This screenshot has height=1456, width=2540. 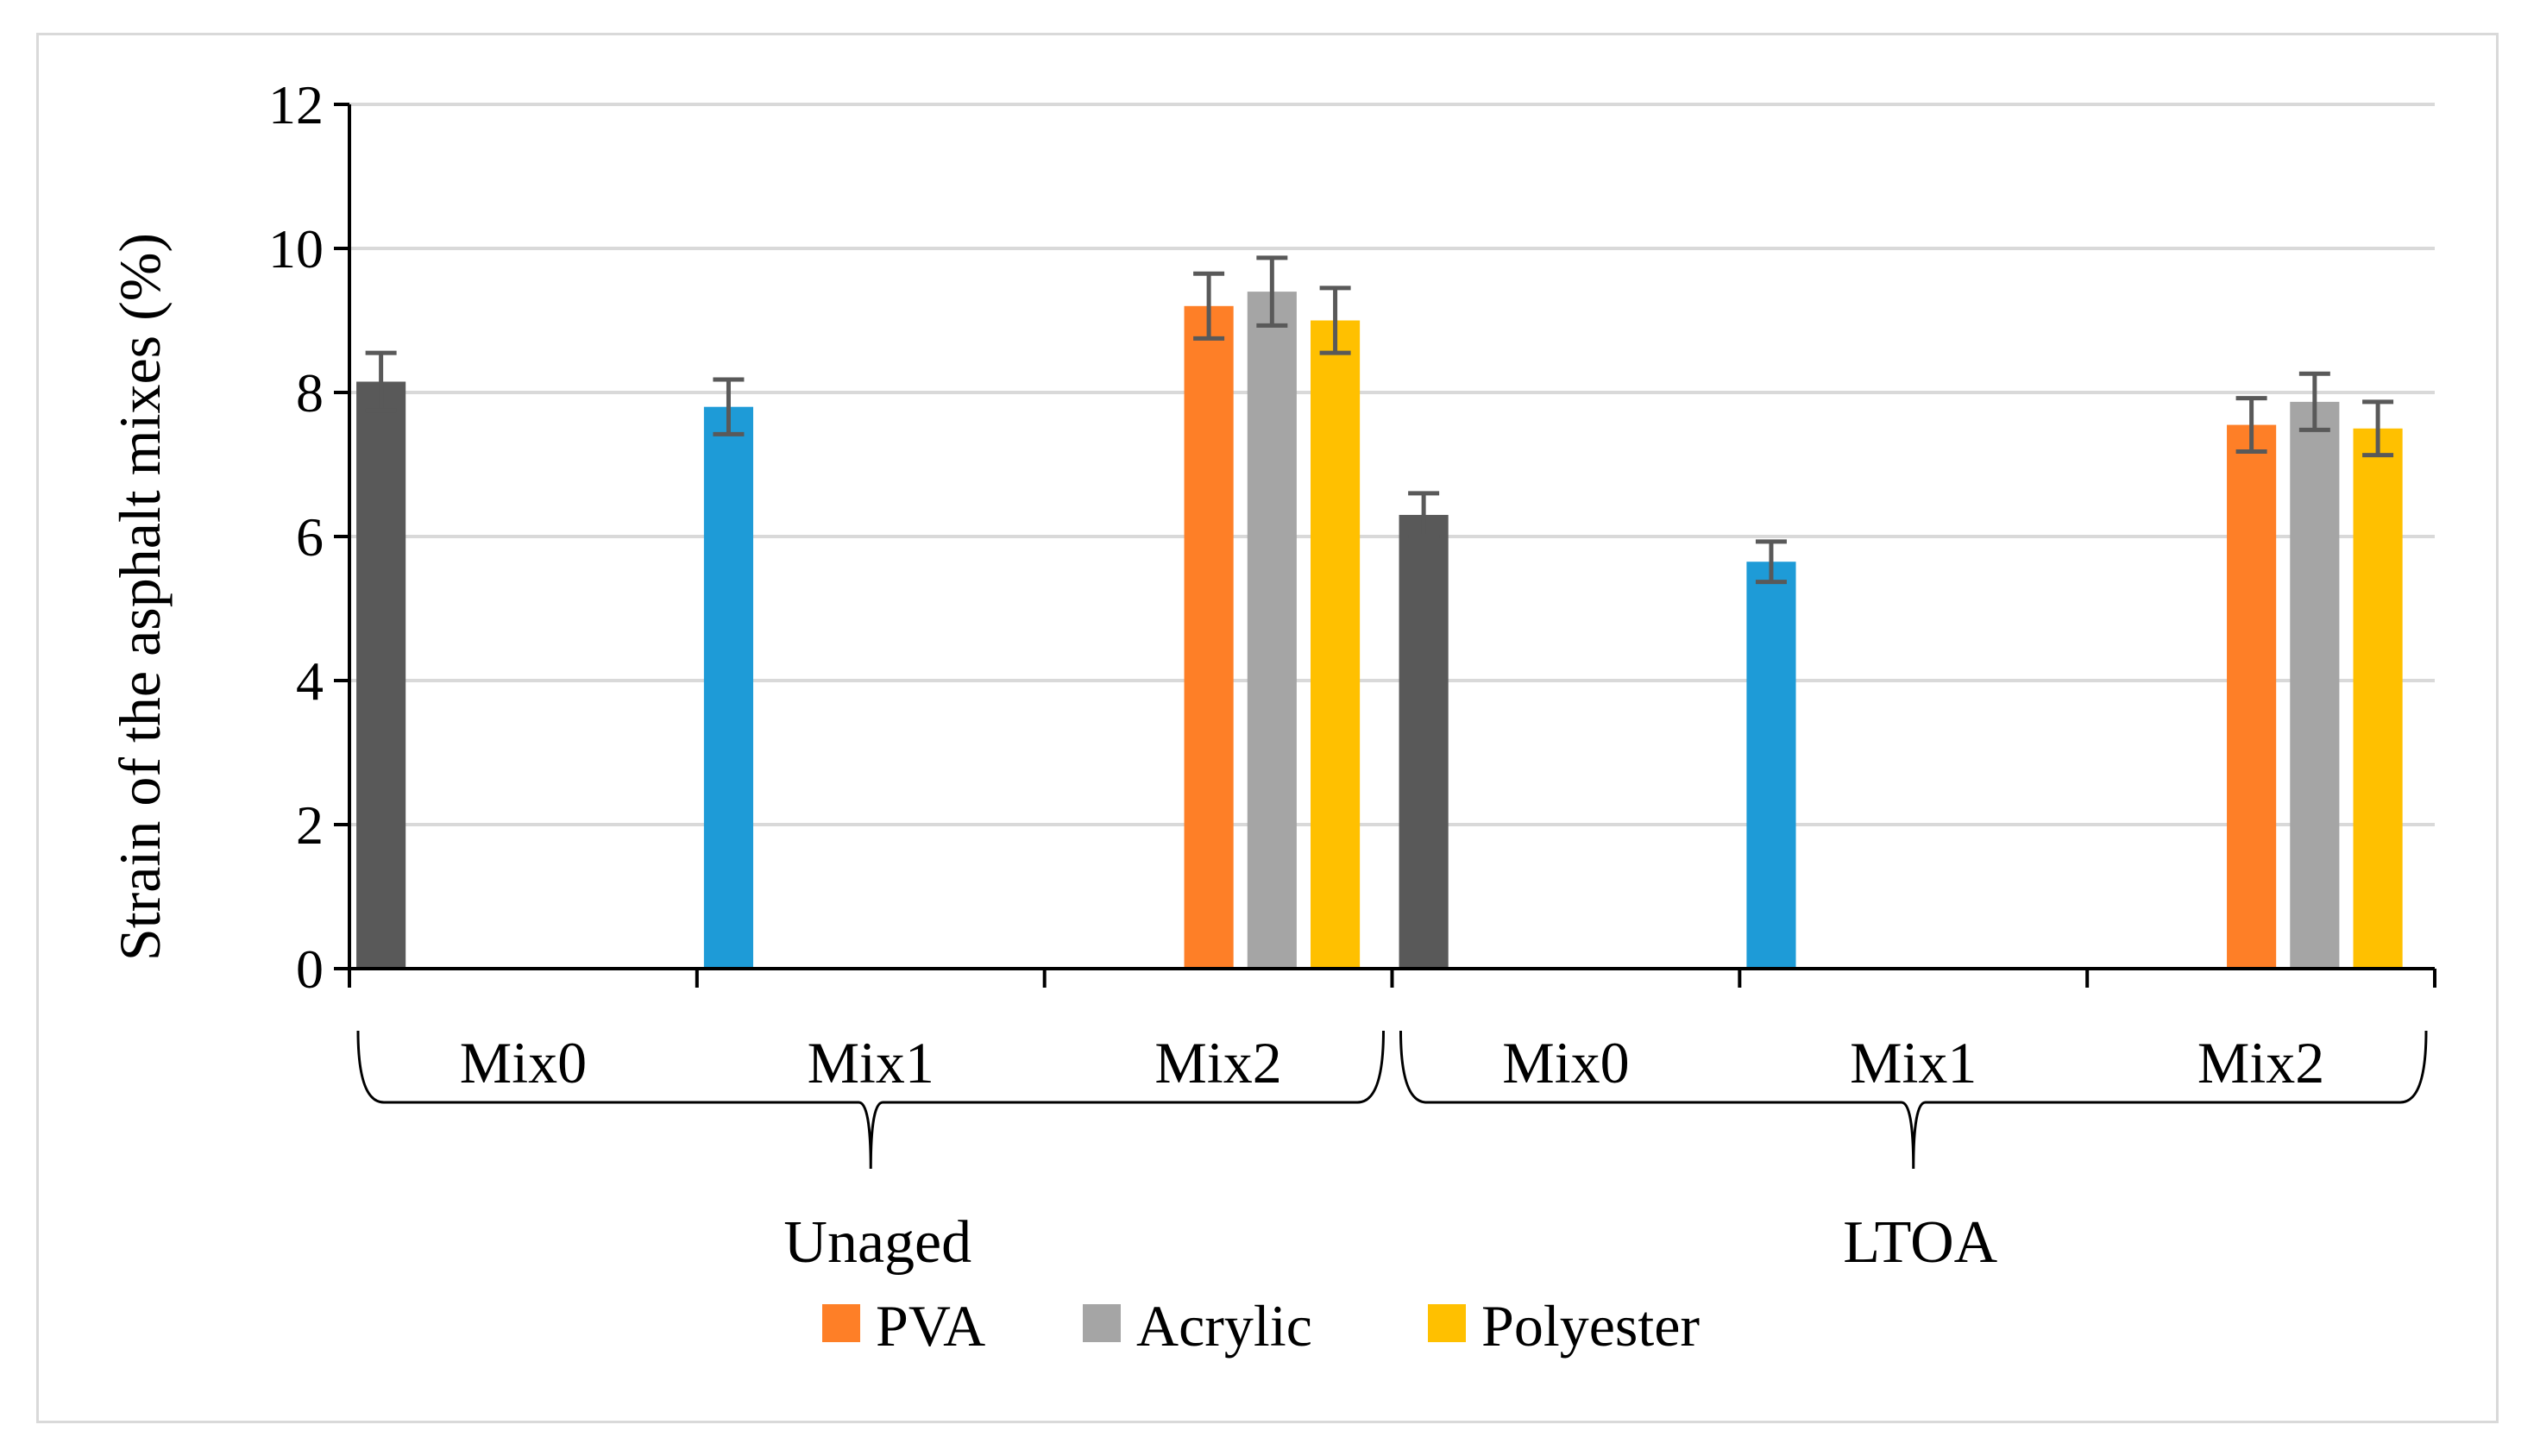 What do you see at coordinates (930, 1326) in the screenshot?
I see `legend-label: PVA` at bounding box center [930, 1326].